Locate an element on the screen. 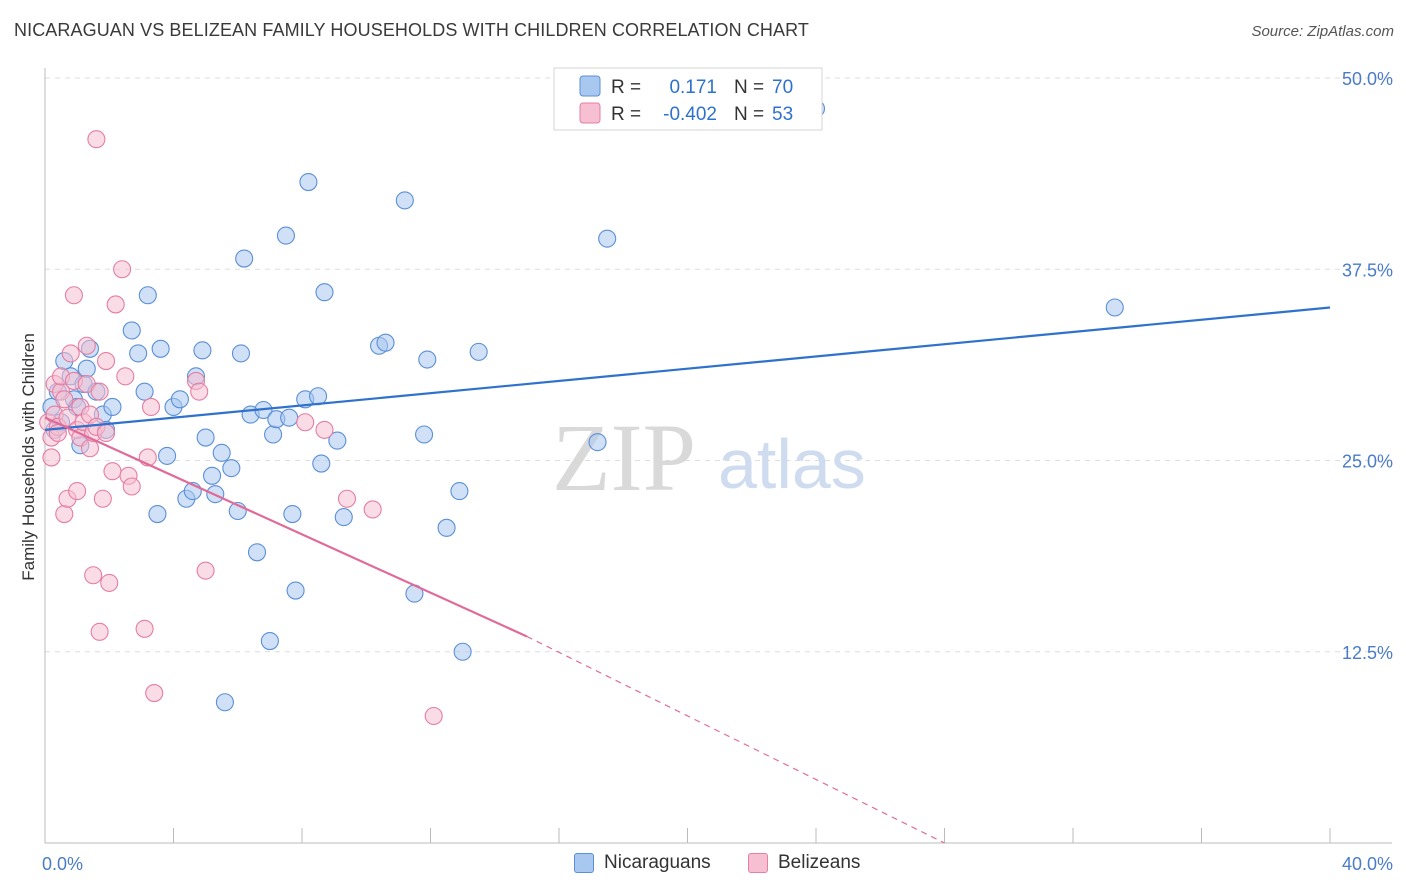 The image size is (1406, 892). legend-swatch-nicaraguans is located at coordinates (590, 86).